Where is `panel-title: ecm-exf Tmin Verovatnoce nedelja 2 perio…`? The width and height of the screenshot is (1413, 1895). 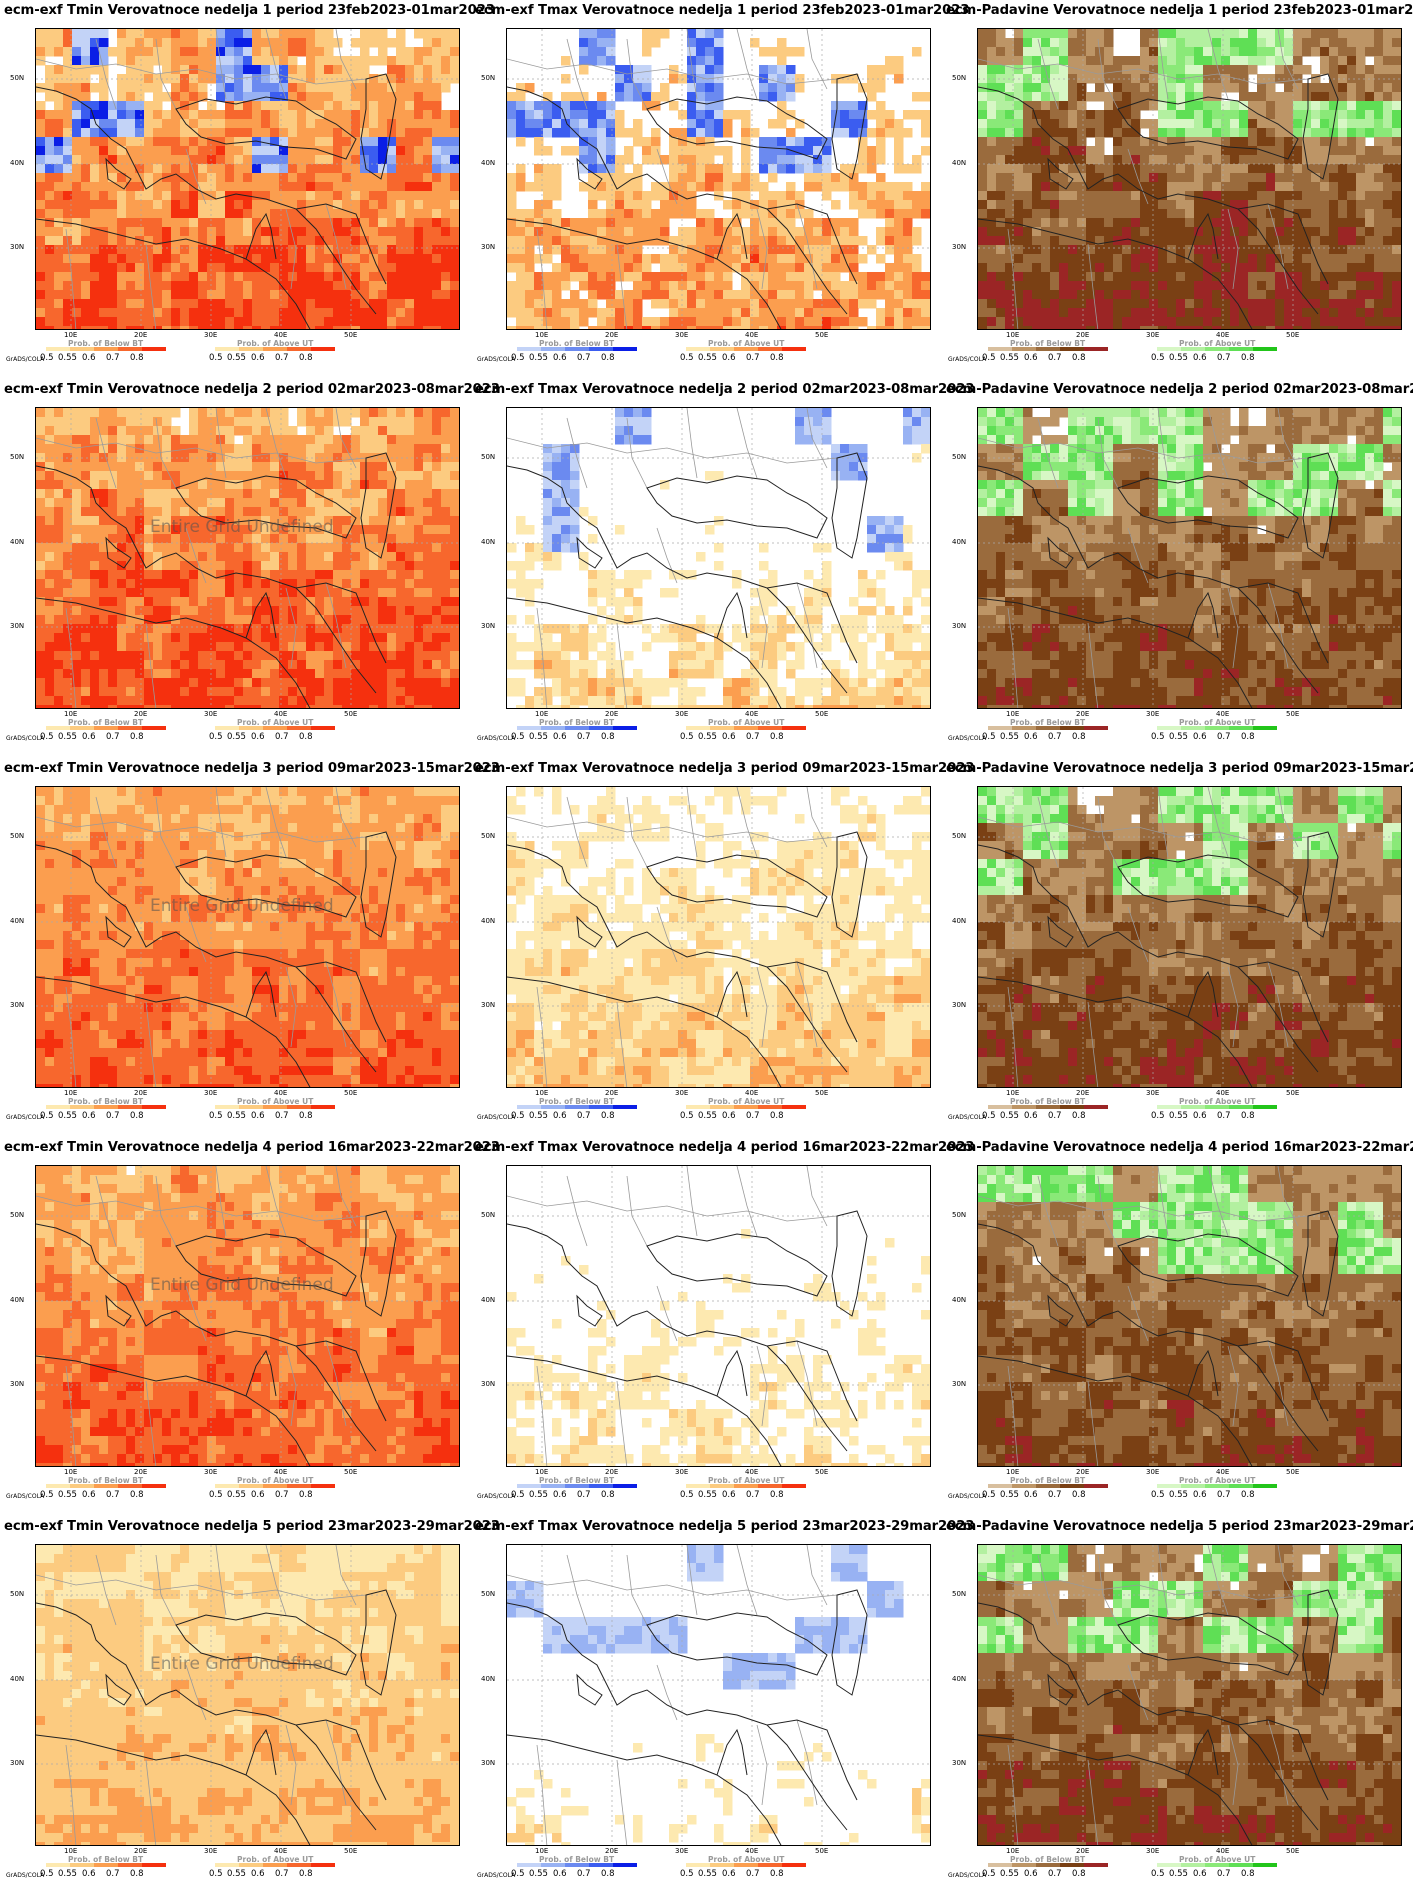 panel-title: ecm-exf Tmin Verovatnoce nedelja 2 perio… is located at coordinates (252, 389).